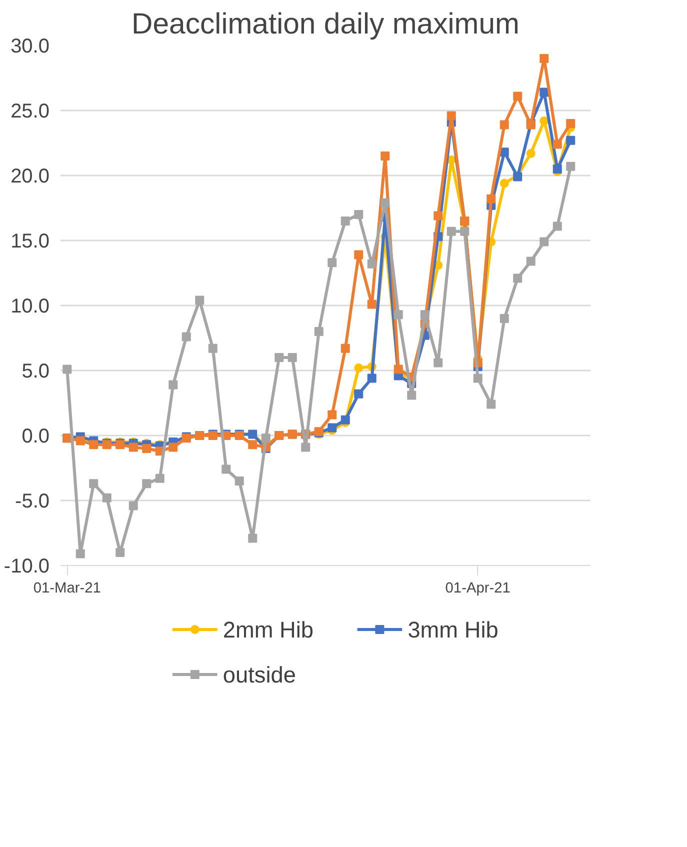 This screenshot has width=687, height=847. What do you see at coordinates (30, 47) in the screenshot?
I see `y-tick-label: 30.0` at bounding box center [30, 47].